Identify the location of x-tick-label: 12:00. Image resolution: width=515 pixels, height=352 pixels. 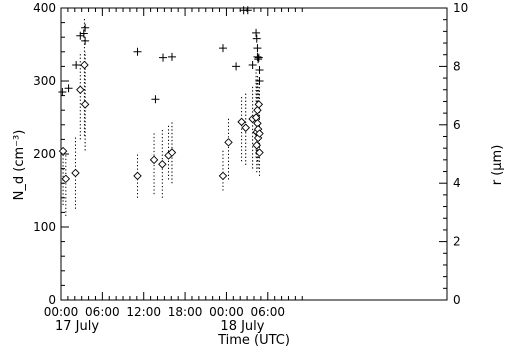
(143, 312).